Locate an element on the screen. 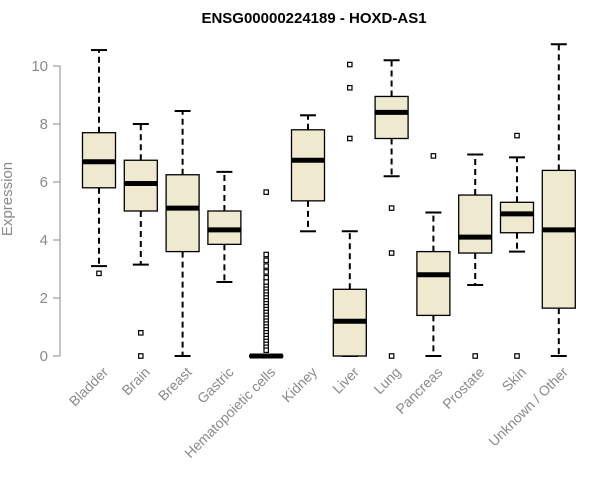 This screenshot has width=600, height=500. y-axis-label: Expression is located at coordinates (8, 199).